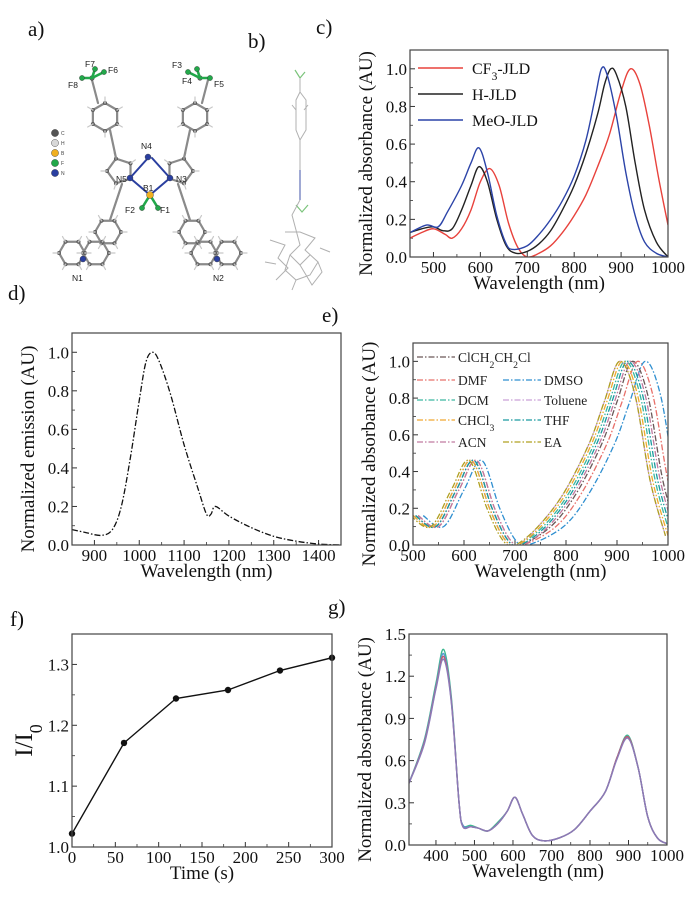 This screenshot has height=907, width=700. What do you see at coordinates (58, 545) in the screenshot?
I see `y-tick-label: 0.0` at bounding box center [58, 545].